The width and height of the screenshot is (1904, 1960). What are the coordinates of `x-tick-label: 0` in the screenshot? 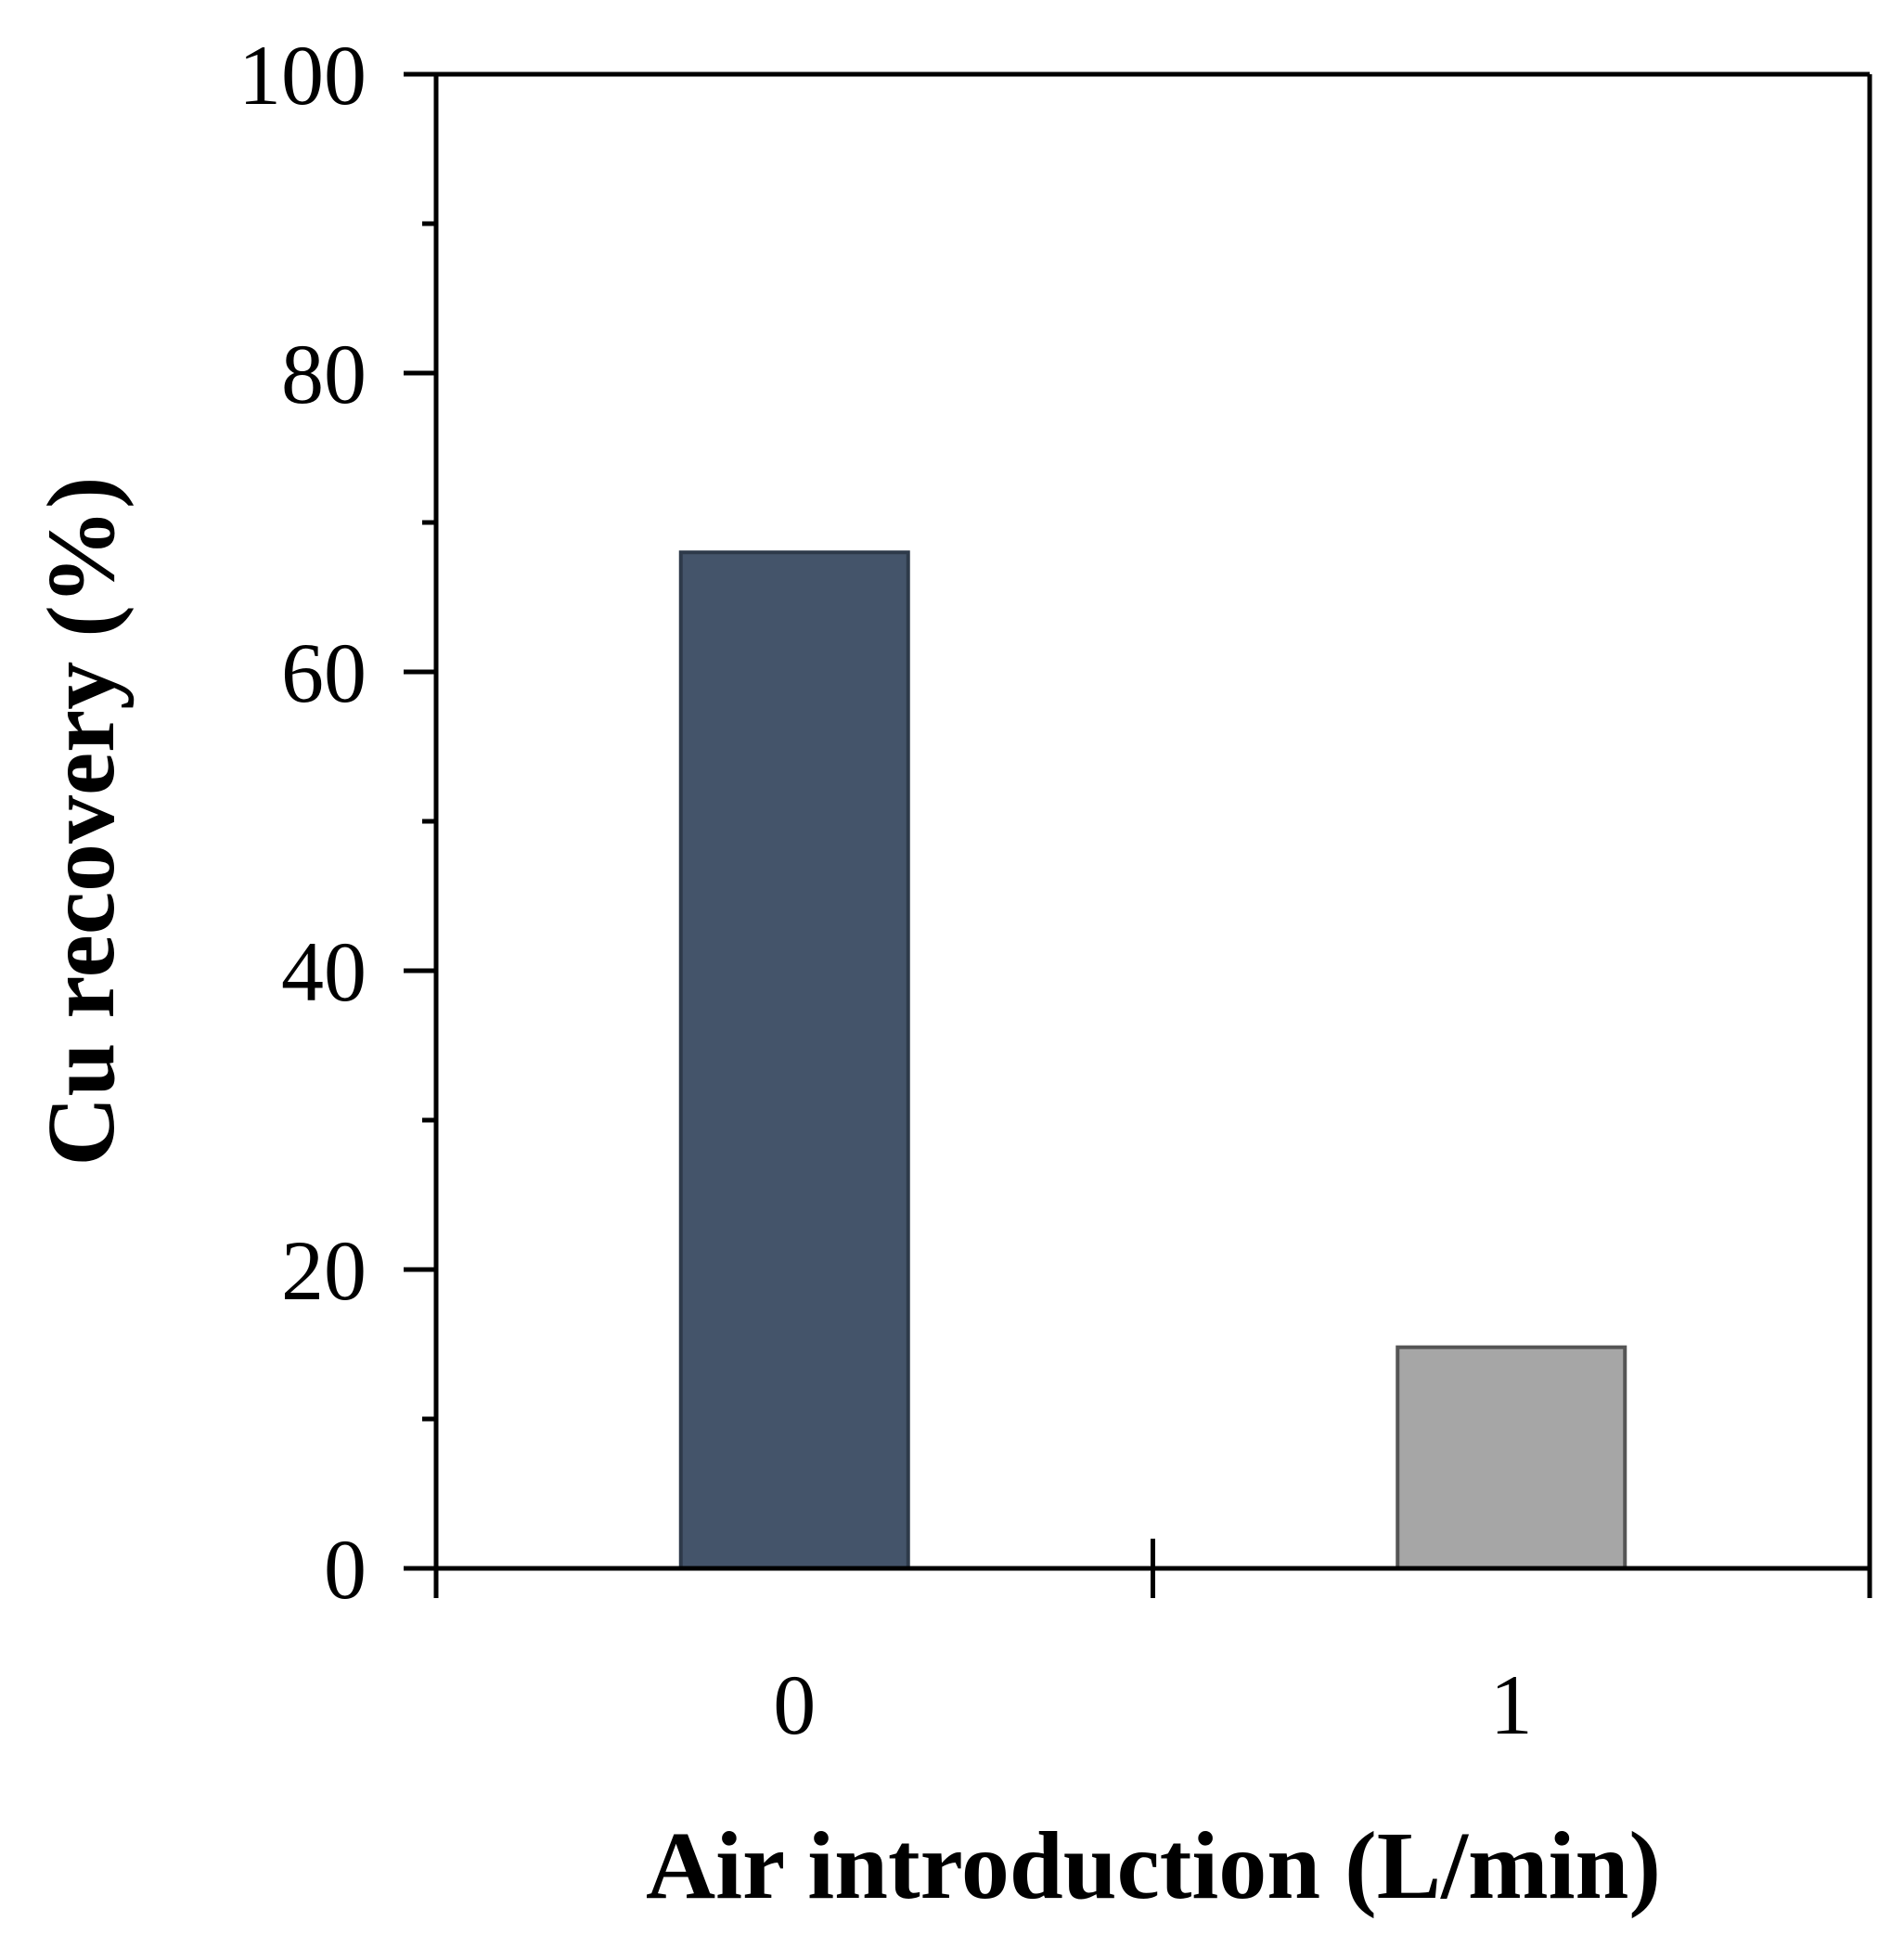 It's located at (794, 1704).